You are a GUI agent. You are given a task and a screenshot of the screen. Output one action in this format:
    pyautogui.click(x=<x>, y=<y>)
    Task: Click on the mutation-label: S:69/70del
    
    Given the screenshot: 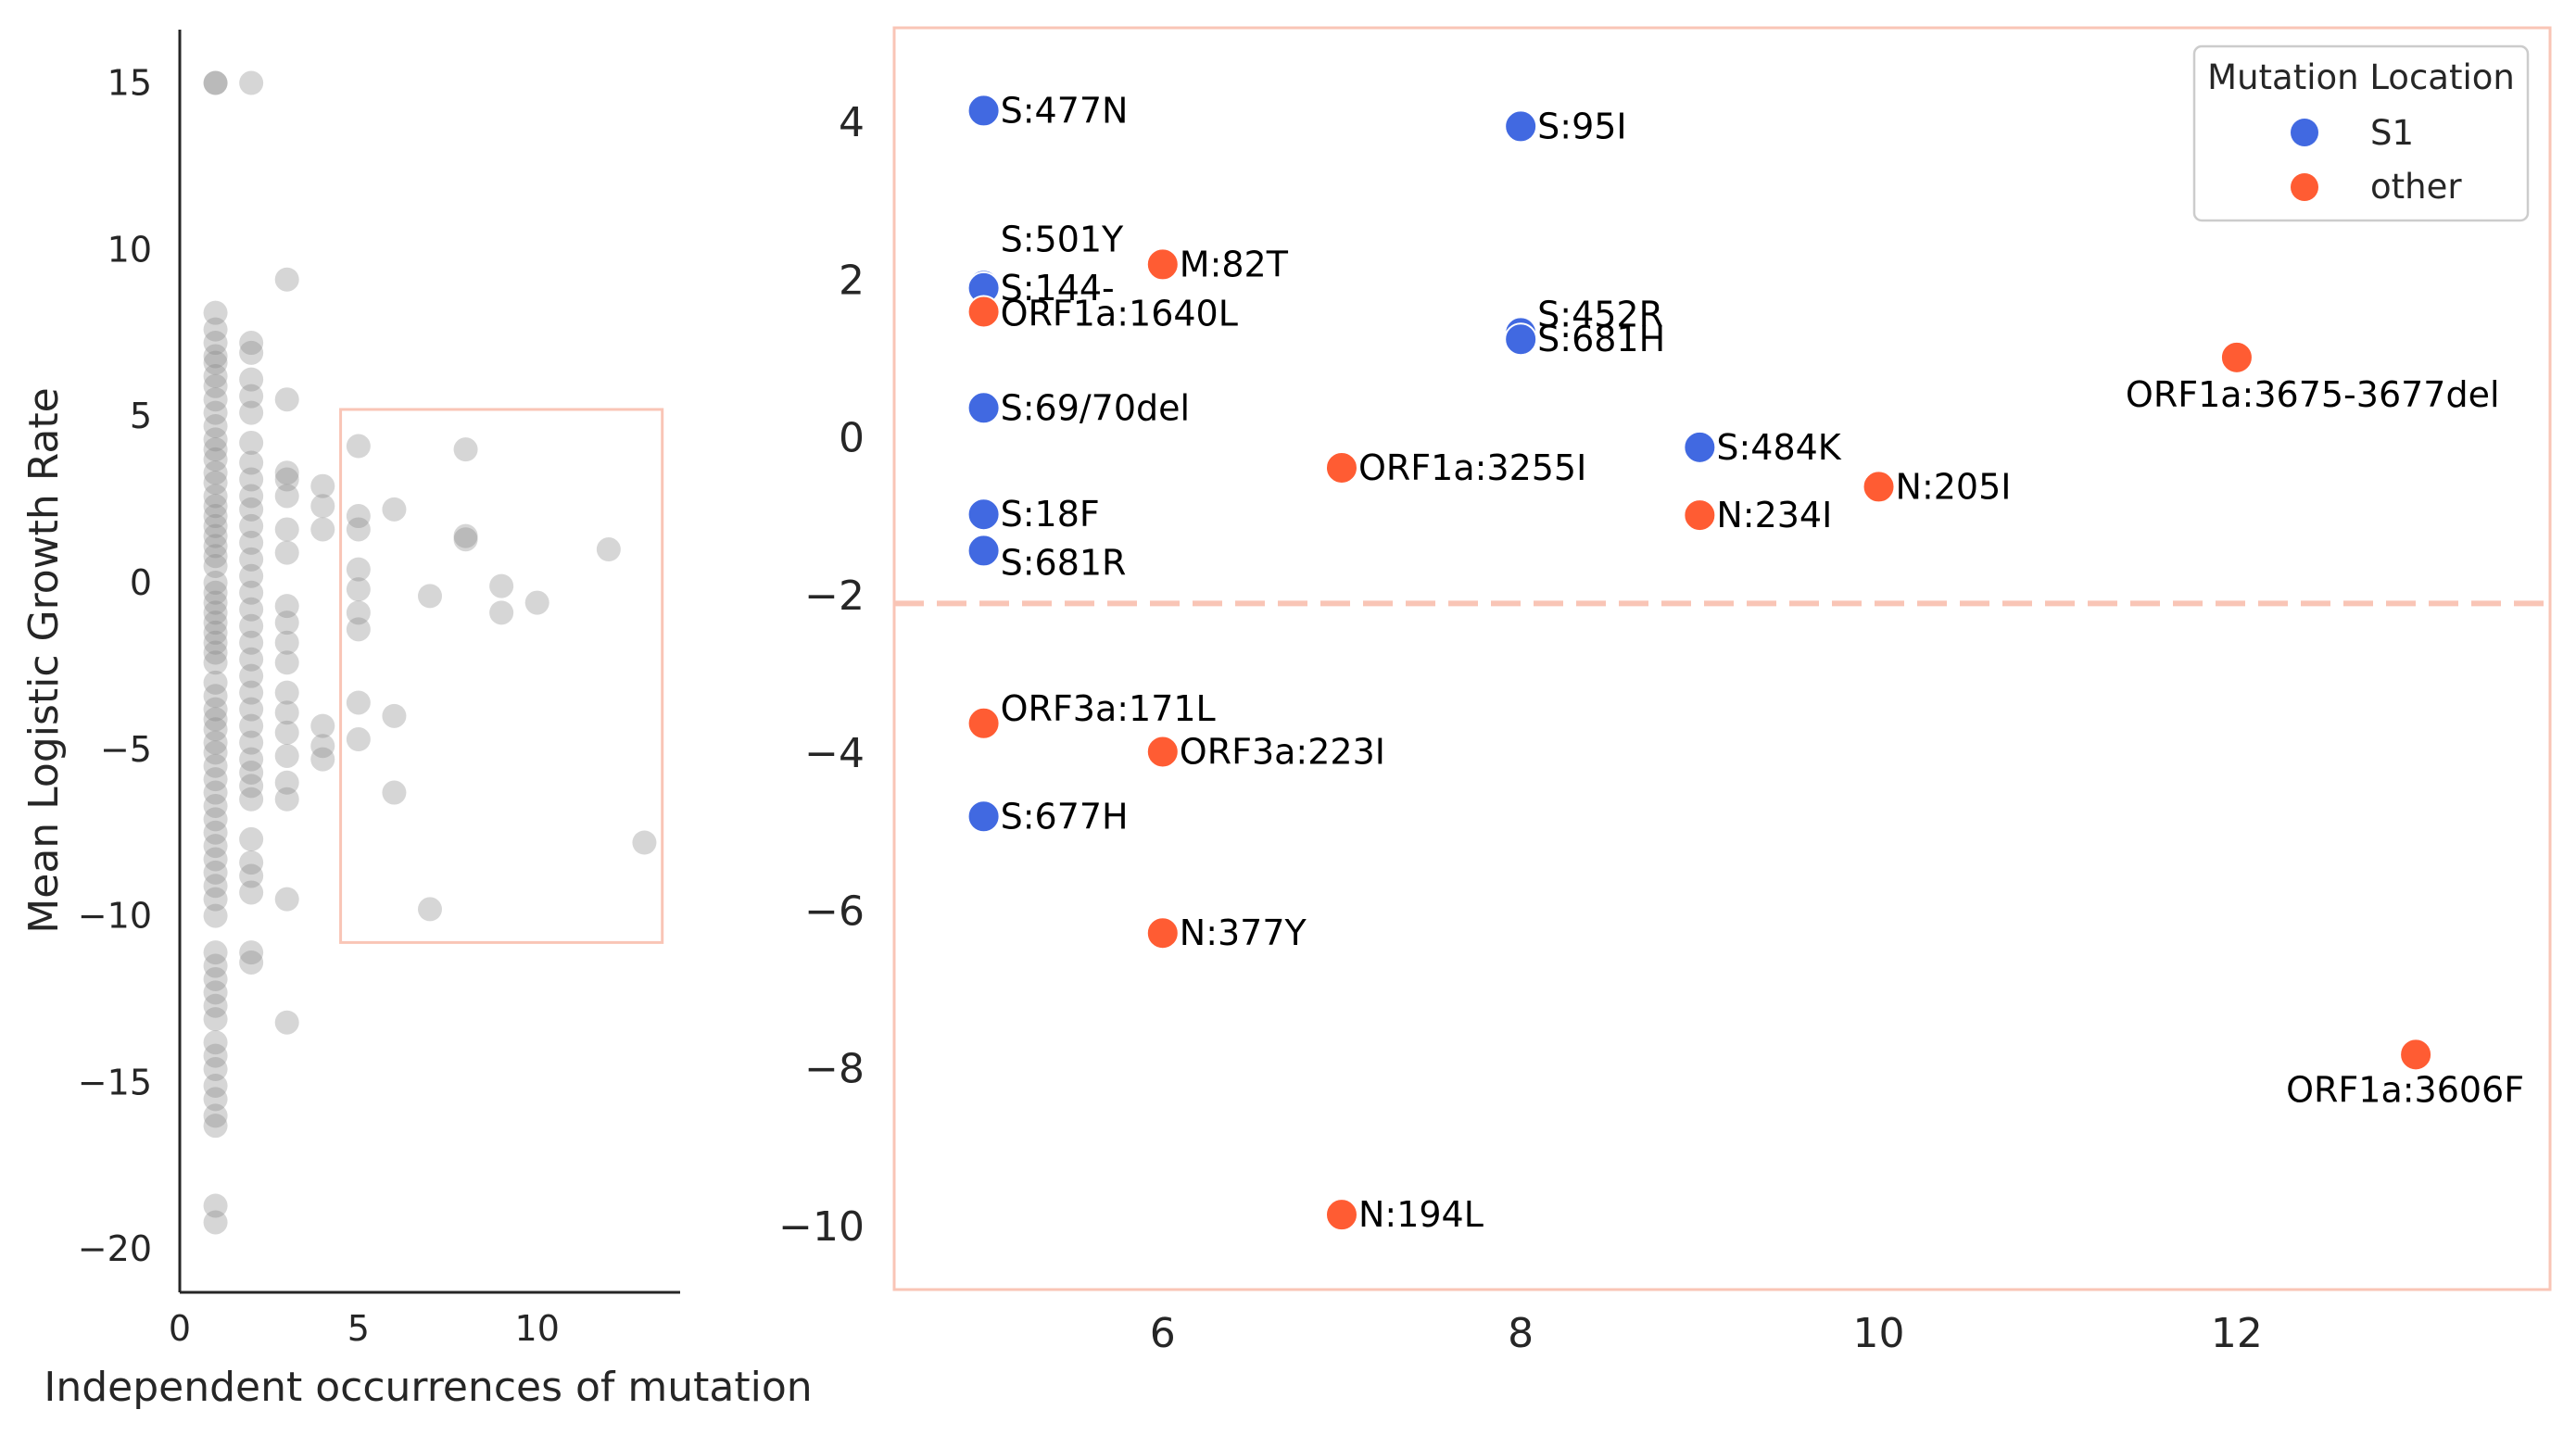 What is the action you would take?
    pyautogui.click(x=1096, y=408)
    